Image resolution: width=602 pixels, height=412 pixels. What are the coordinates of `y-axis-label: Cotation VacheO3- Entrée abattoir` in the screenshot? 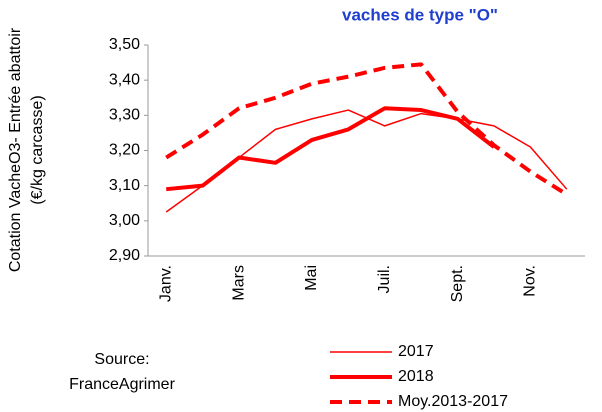 It's located at (15, 149).